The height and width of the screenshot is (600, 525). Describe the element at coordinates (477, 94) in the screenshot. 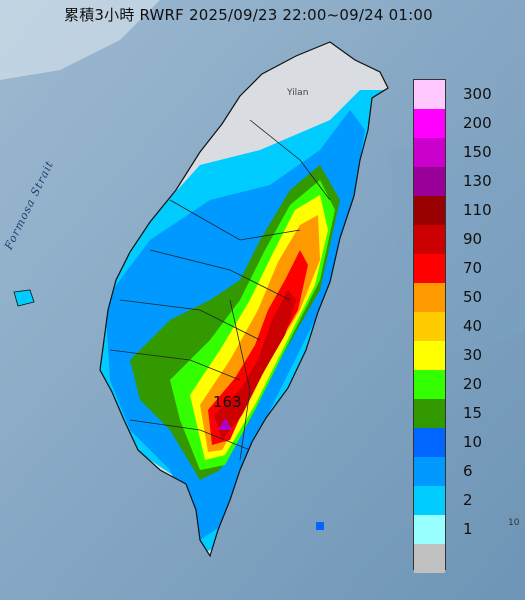

I see `legend-label: 300` at that location.